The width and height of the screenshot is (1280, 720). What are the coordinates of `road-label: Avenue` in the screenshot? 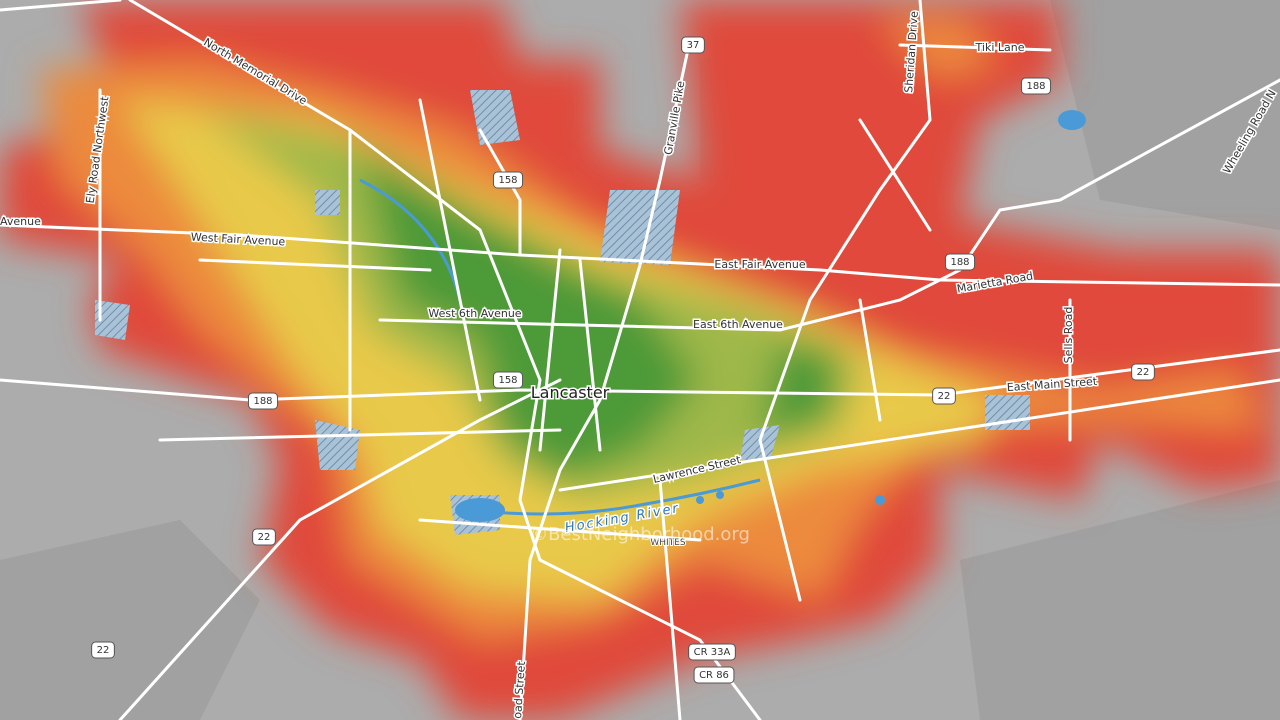 It's located at (20, 221).